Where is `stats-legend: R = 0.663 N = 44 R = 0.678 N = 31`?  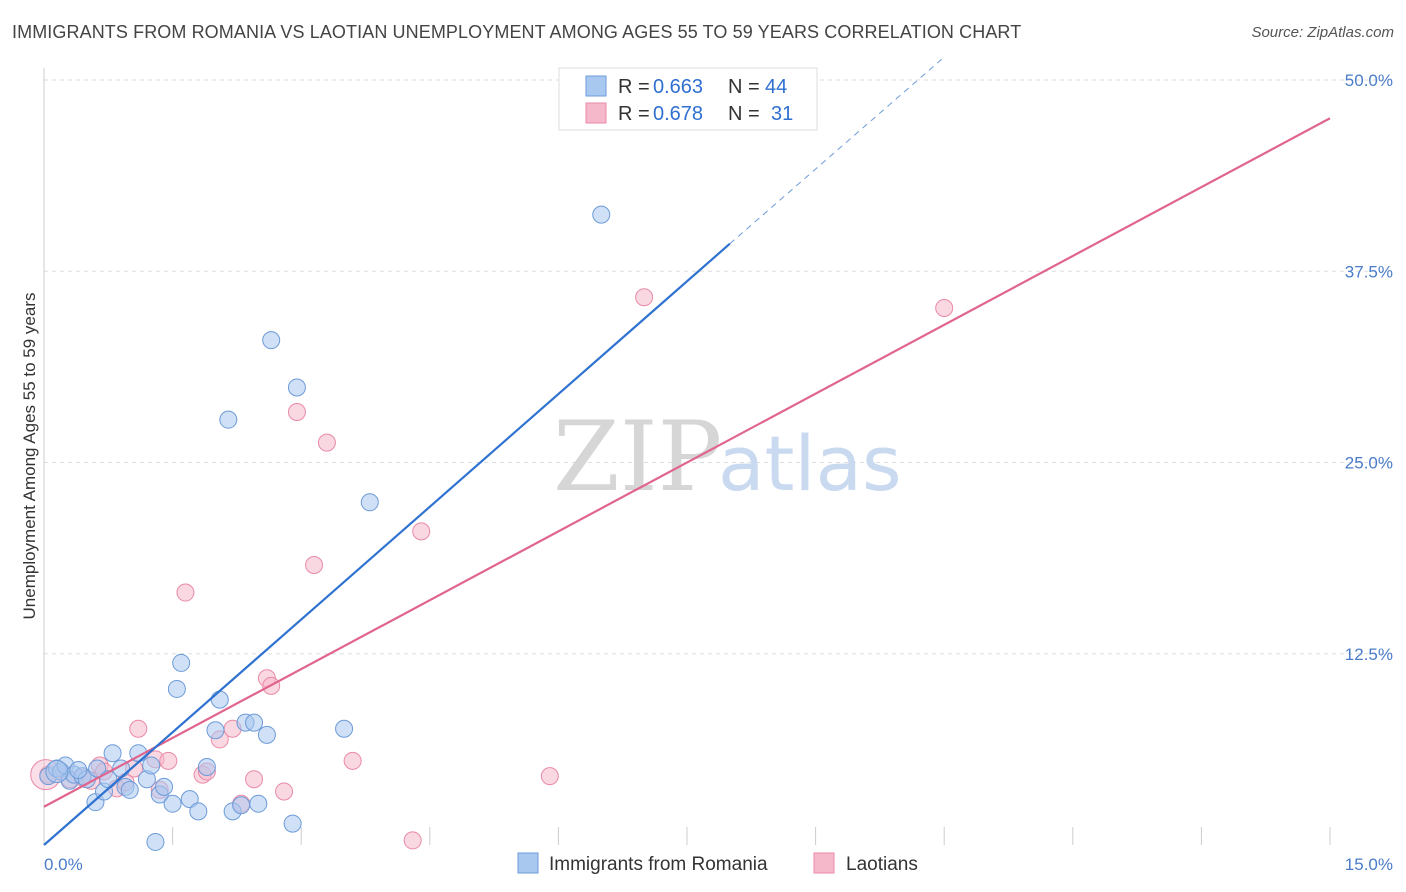 stats-legend: R = 0.663 N = 44 R = 0.678 N = 31 is located at coordinates (688, 99).